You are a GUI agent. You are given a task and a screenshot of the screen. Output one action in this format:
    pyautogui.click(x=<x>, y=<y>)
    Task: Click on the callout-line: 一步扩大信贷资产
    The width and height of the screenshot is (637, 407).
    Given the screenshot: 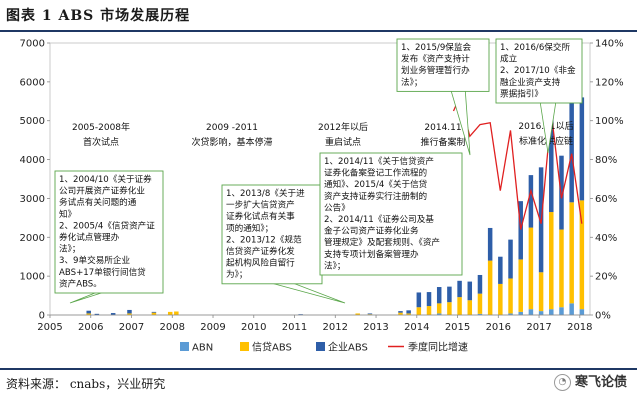 What is the action you would take?
    pyautogui.click(x=260, y=205)
    